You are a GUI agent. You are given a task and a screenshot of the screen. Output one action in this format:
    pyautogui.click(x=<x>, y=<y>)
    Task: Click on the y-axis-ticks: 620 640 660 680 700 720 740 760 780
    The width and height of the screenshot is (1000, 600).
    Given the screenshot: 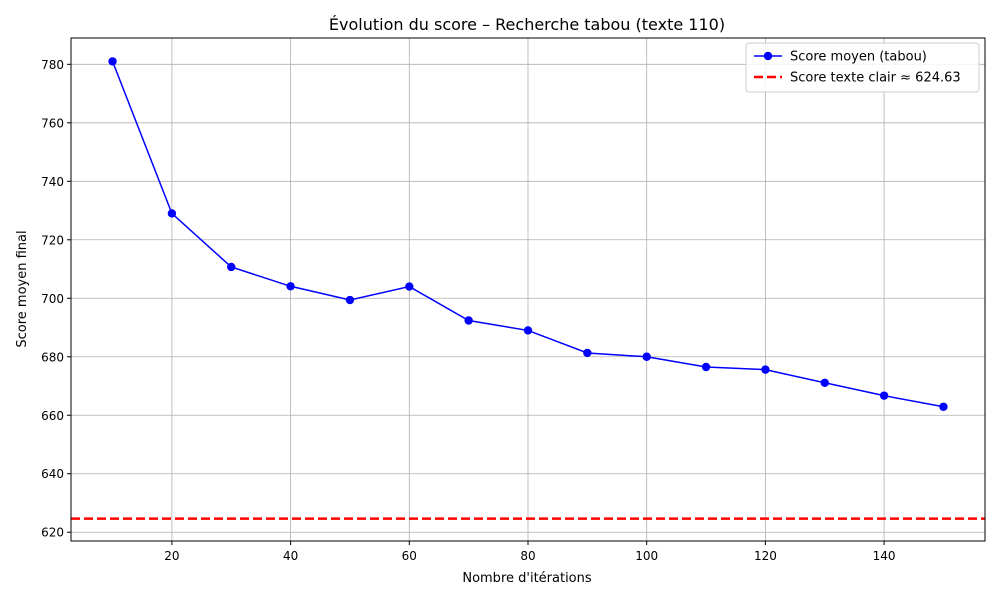 What is the action you would take?
    pyautogui.click(x=56, y=299)
    